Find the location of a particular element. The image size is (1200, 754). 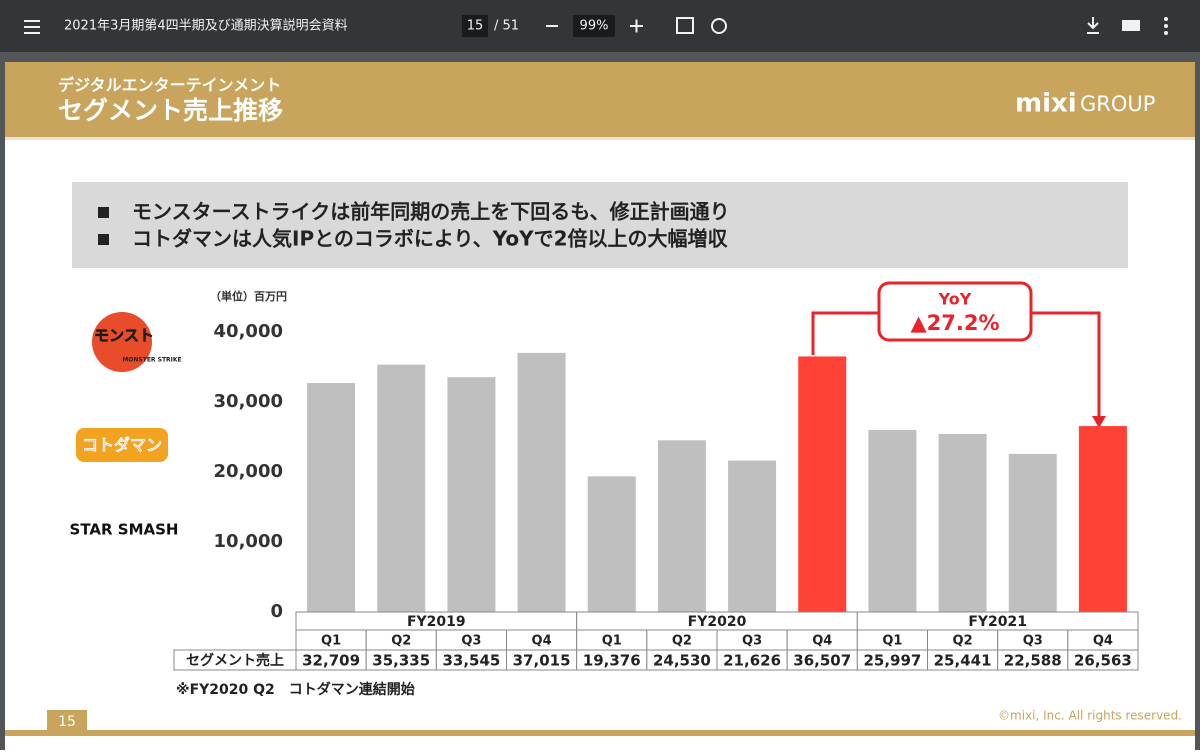

slide-header is located at coordinates (600, 99).